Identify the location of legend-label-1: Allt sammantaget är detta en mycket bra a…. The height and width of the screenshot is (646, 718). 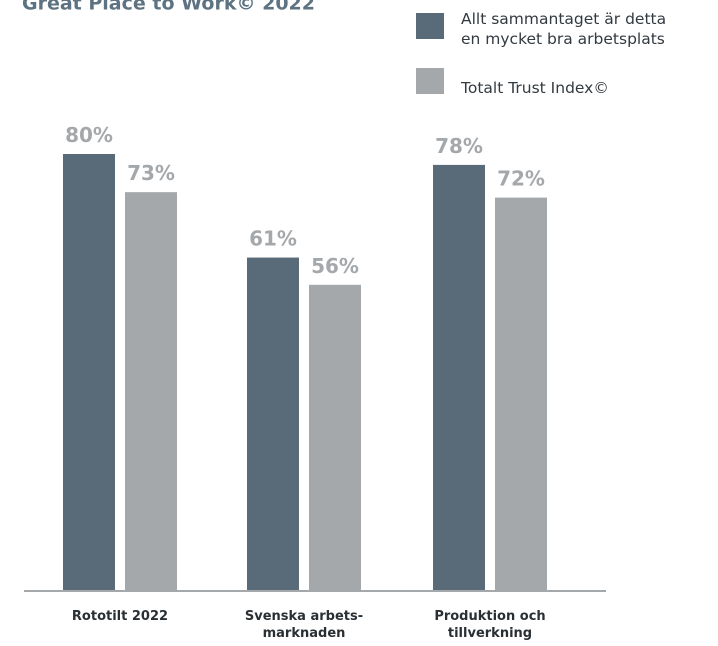
(563, 29).